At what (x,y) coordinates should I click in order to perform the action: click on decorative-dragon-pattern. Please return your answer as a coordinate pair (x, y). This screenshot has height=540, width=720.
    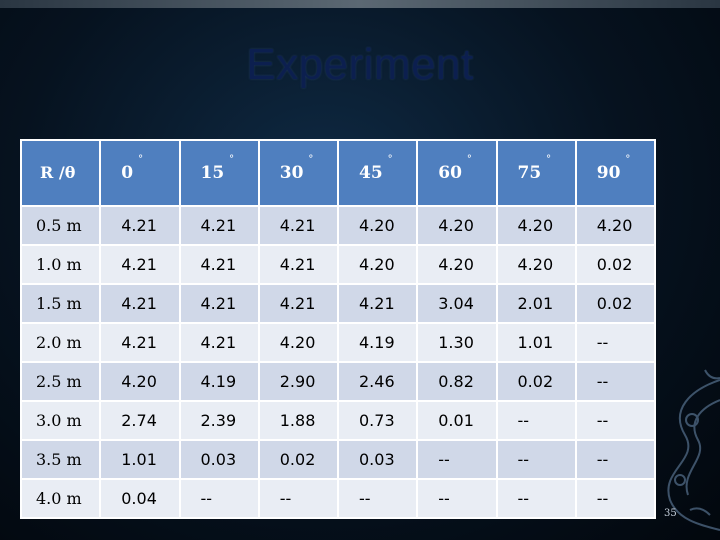
    Looking at the image, I should click on (693, 450).